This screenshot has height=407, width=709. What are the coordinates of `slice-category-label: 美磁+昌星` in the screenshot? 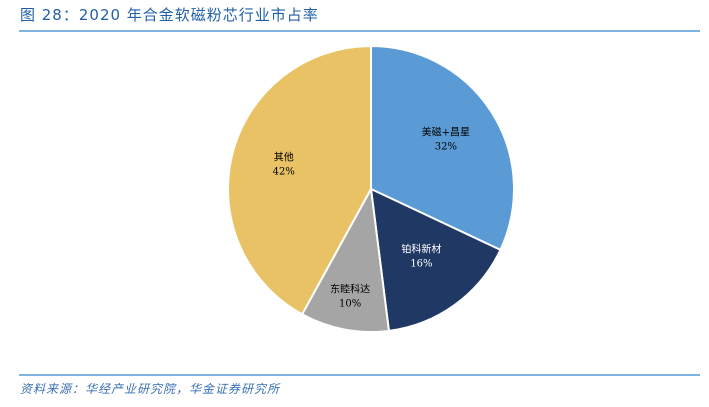 It's located at (446, 131).